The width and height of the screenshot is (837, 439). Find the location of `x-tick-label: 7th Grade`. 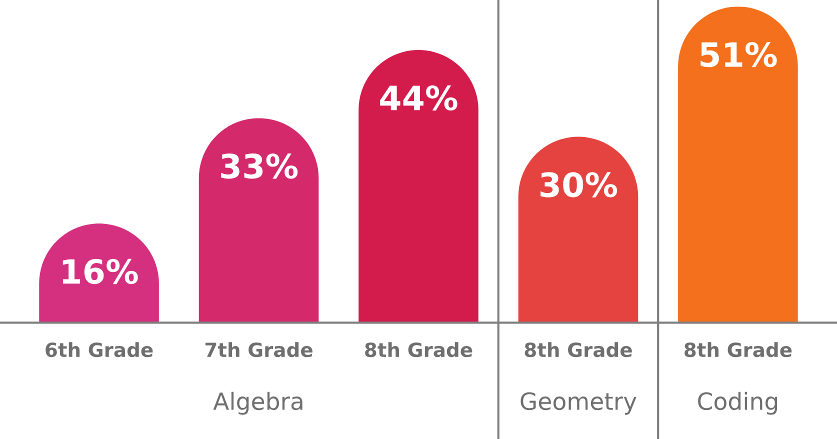

x-tick-label: 7th Grade is located at coordinates (258, 350).